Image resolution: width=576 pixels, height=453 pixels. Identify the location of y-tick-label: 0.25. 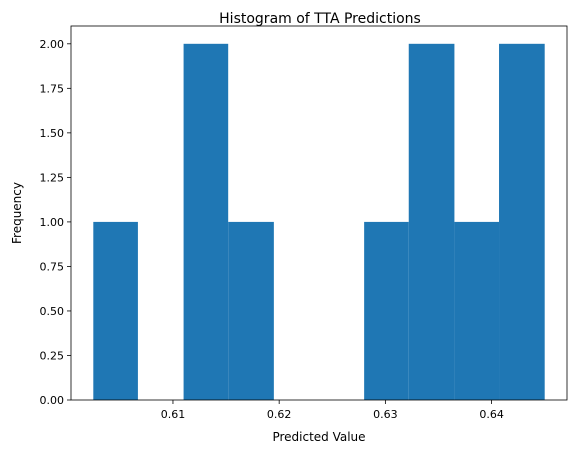
(52, 355).